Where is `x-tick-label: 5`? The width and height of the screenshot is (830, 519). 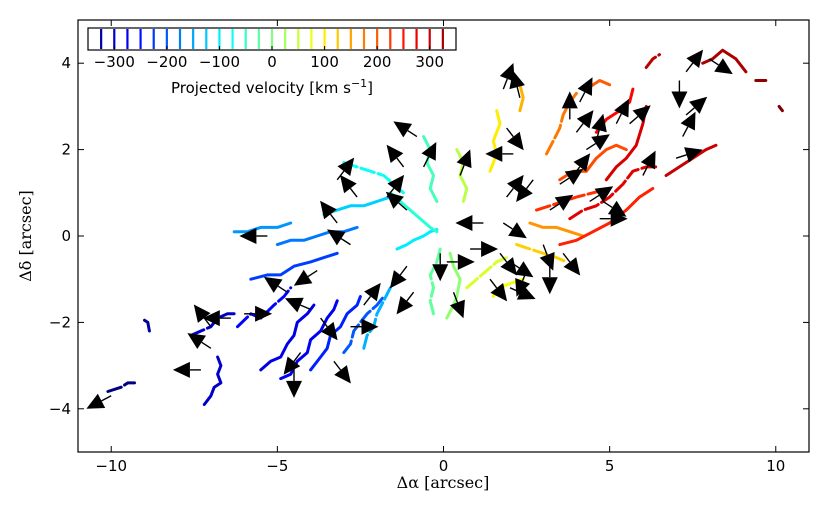 x-tick-label: 5 is located at coordinates (610, 466).